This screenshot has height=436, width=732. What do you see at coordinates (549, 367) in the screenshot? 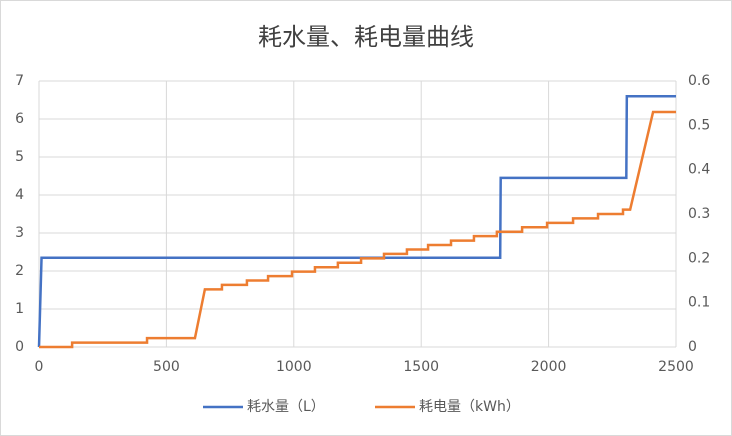
I see `x-tick-label: 2000` at bounding box center [549, 367].